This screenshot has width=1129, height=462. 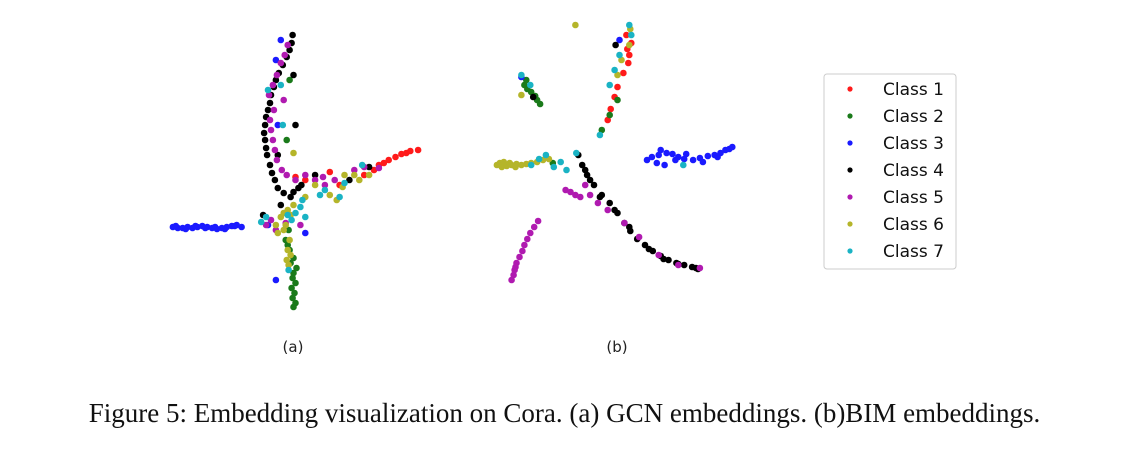 What do you see at coordinates (913, 225) in the screenshot?
I see `legend-label-class6: Class 6` at bounding box center [913, 225].